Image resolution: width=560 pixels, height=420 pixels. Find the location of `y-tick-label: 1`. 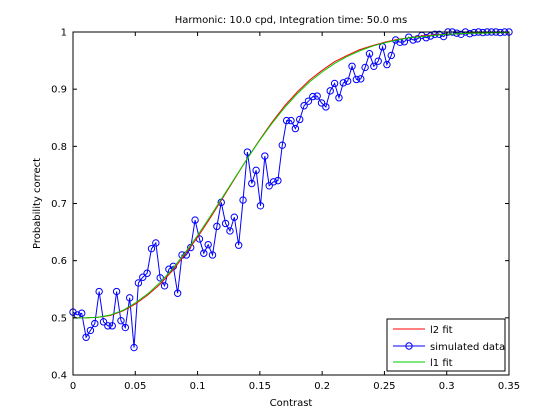

y-tick-label: 1 is located at coordinates (64, 33).